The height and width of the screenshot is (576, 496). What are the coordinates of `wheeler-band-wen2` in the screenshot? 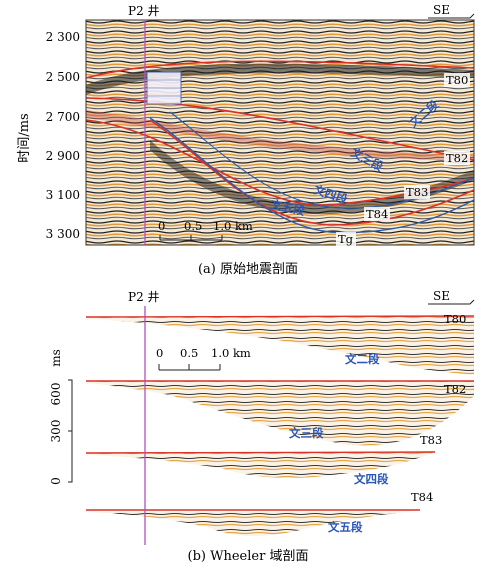 It's located at (280, 345).